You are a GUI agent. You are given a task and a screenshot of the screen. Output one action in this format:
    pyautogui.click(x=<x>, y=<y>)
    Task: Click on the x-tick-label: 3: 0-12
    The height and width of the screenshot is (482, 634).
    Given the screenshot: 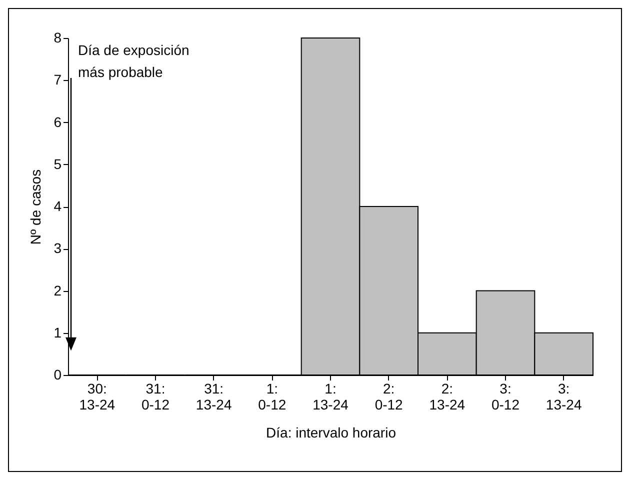 What is the action you would take?
    pyautogui.click(x=505, y=396)
    